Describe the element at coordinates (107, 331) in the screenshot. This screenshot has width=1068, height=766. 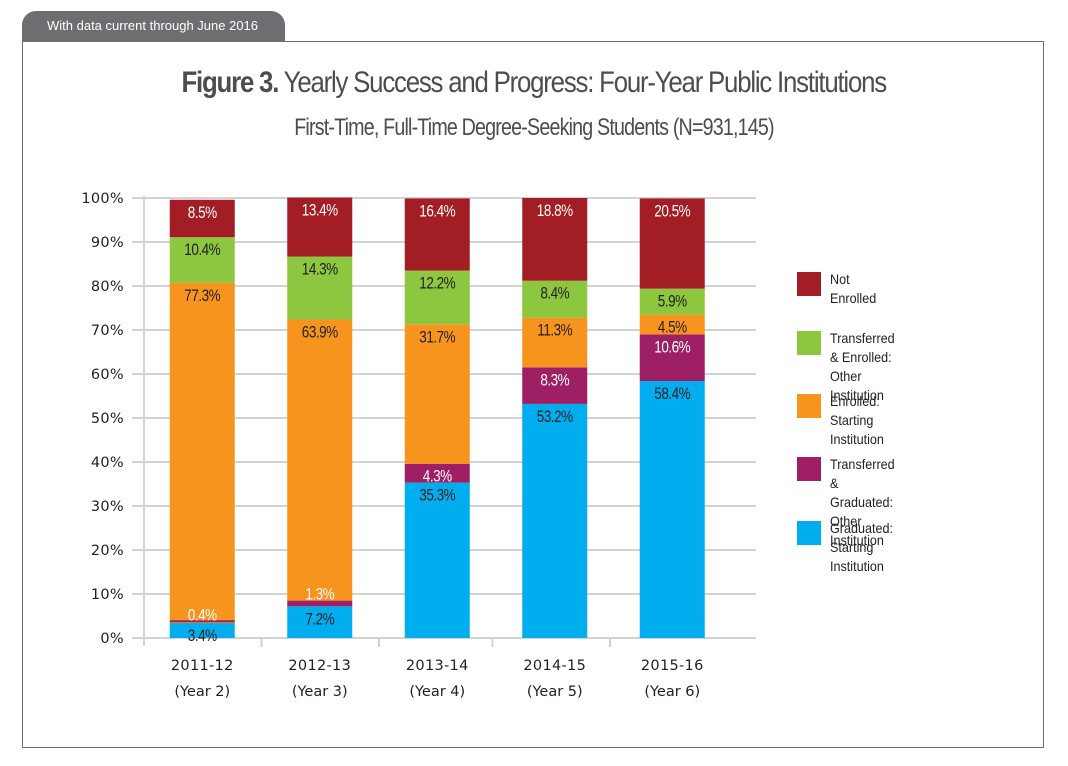
I see `y-tick-label: 70%` at that location.